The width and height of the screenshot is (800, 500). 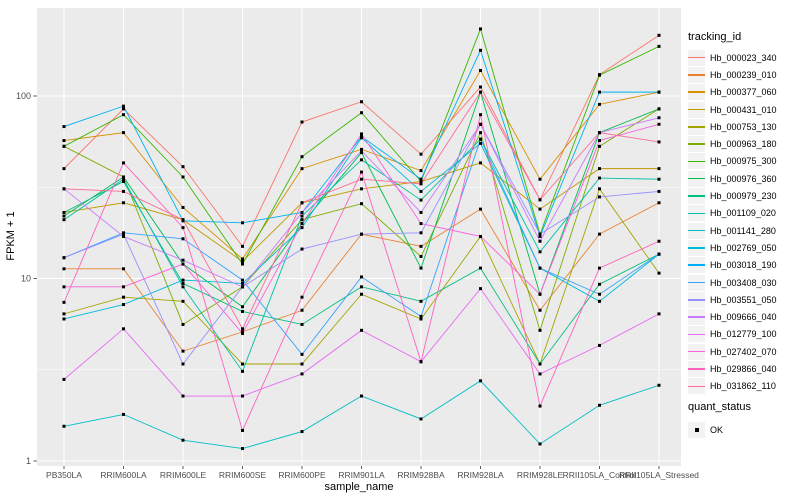 What do you see at coordinates (732, 317) in the screenshot?
I see `legend-item-Hb_009666_040: Hb_009666_040` at bounding box center [732, 317].